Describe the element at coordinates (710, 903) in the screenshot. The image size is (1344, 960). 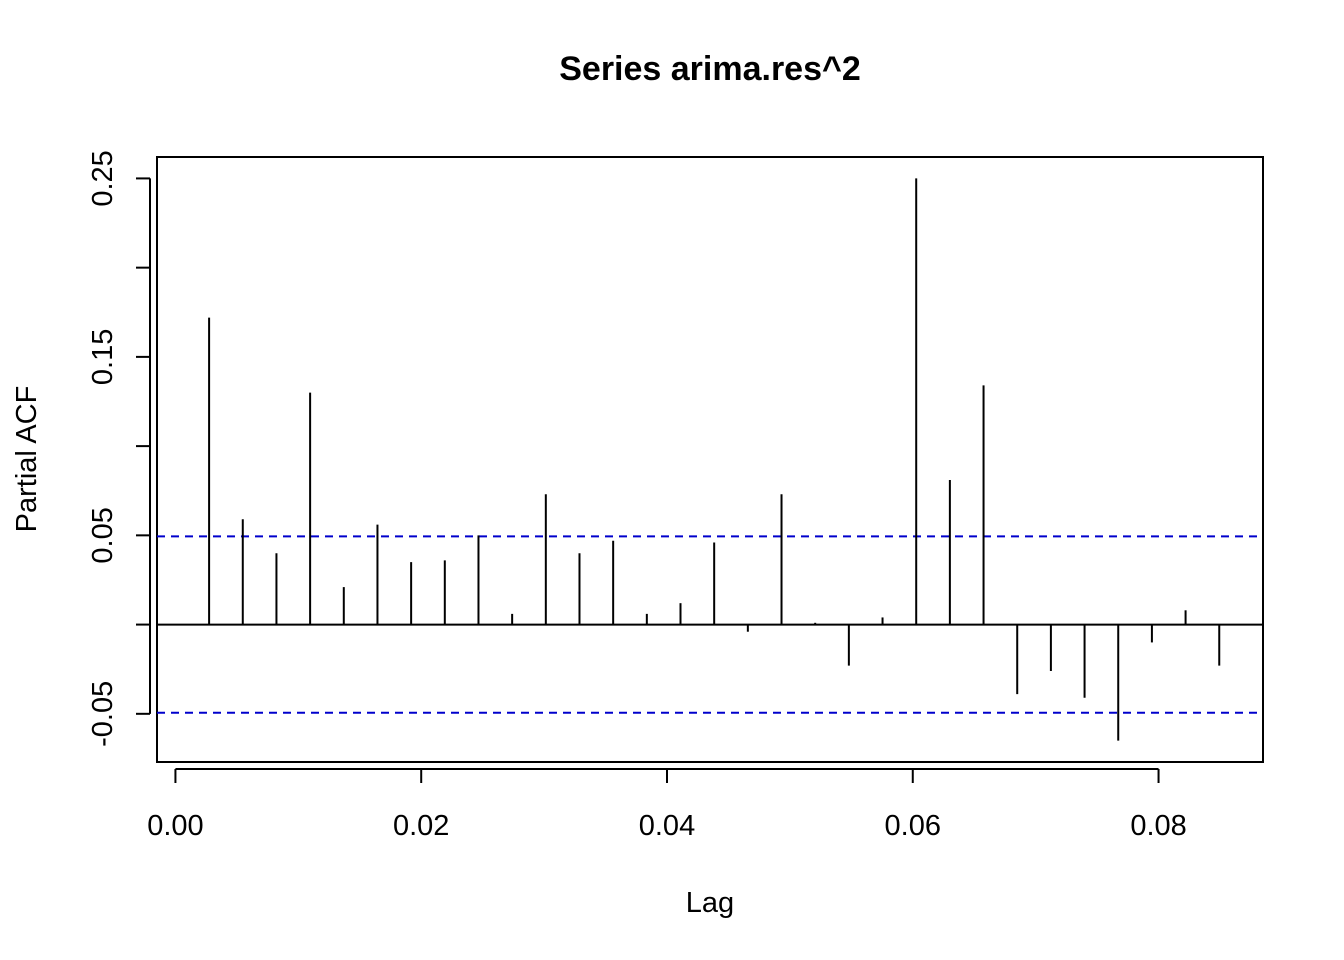
I see `x-axis-label: Lag` at that location.